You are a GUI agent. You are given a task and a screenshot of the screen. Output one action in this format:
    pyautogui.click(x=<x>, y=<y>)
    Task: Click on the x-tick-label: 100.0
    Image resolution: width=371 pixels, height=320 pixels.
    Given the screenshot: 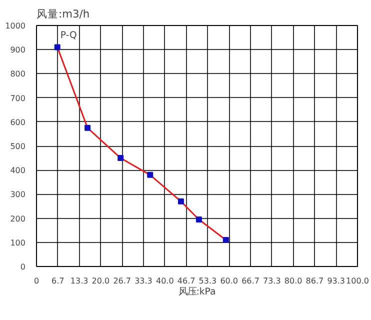 What is the action you would take?
    pyautogui.click(x=357, y=281)
    